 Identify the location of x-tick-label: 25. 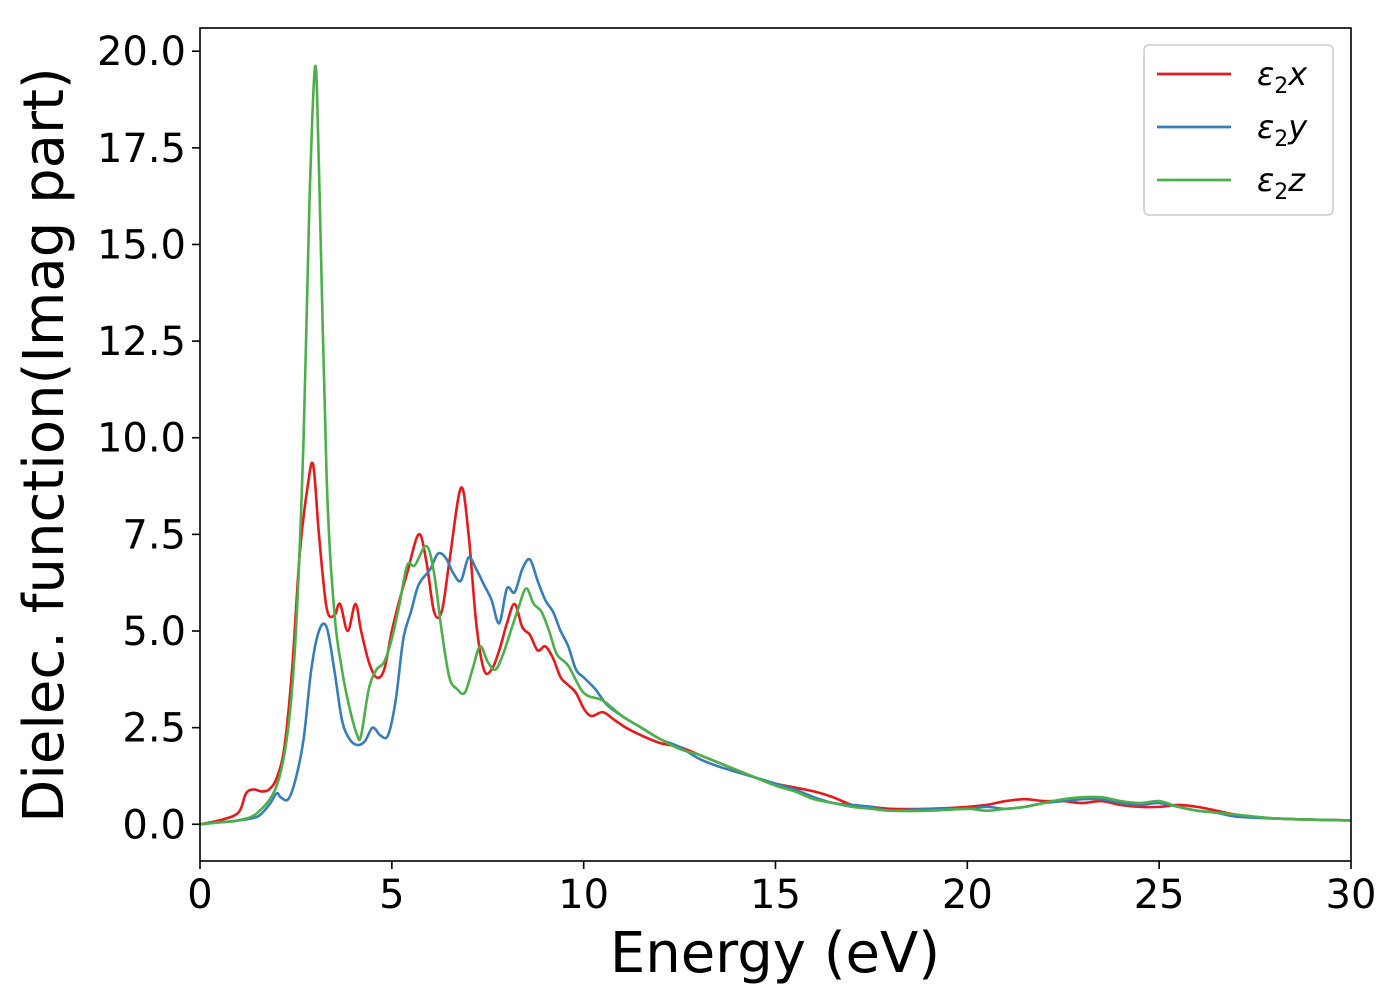
(1159, 895).